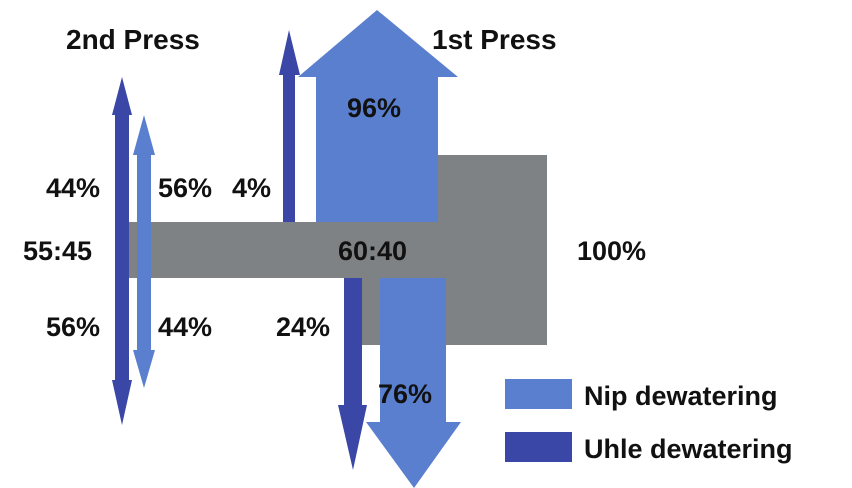 This screenshot has width=852, height=488. I want to click on legend-label-nip: Nip dewatering, so click(681, 396).